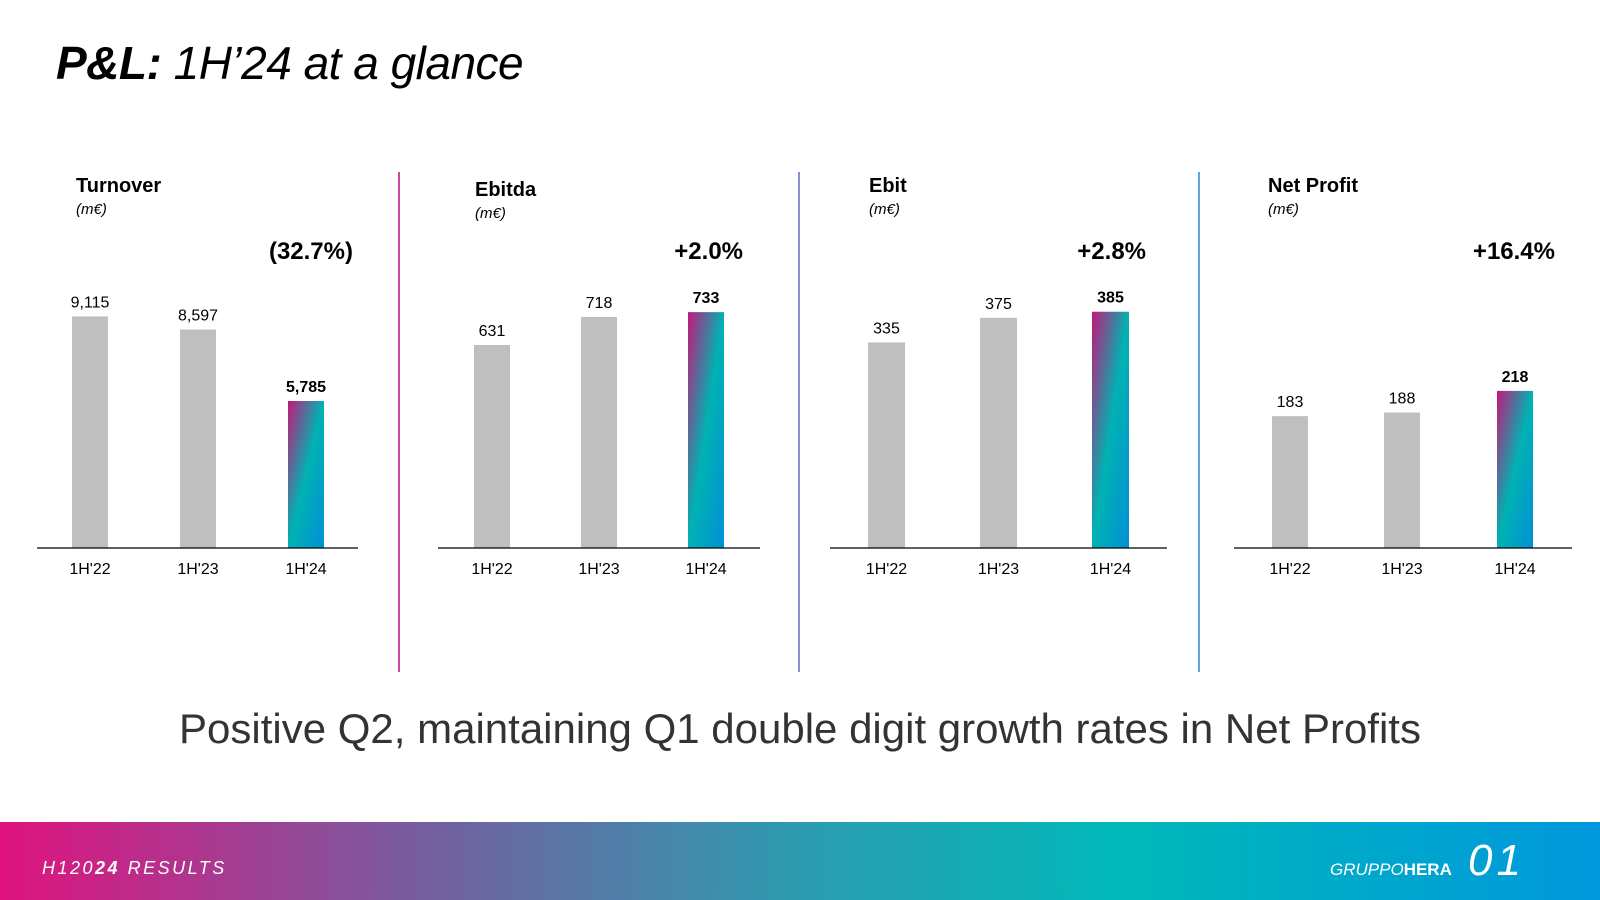 Image resolution: width=1600 pixels, height=900 pixels. What do you see at coordinates (800, 861) in the screenshot?
I see `footer-bar: H12024 RESULTS GRUPPOHERA 01` at bounding box center [800, 861].